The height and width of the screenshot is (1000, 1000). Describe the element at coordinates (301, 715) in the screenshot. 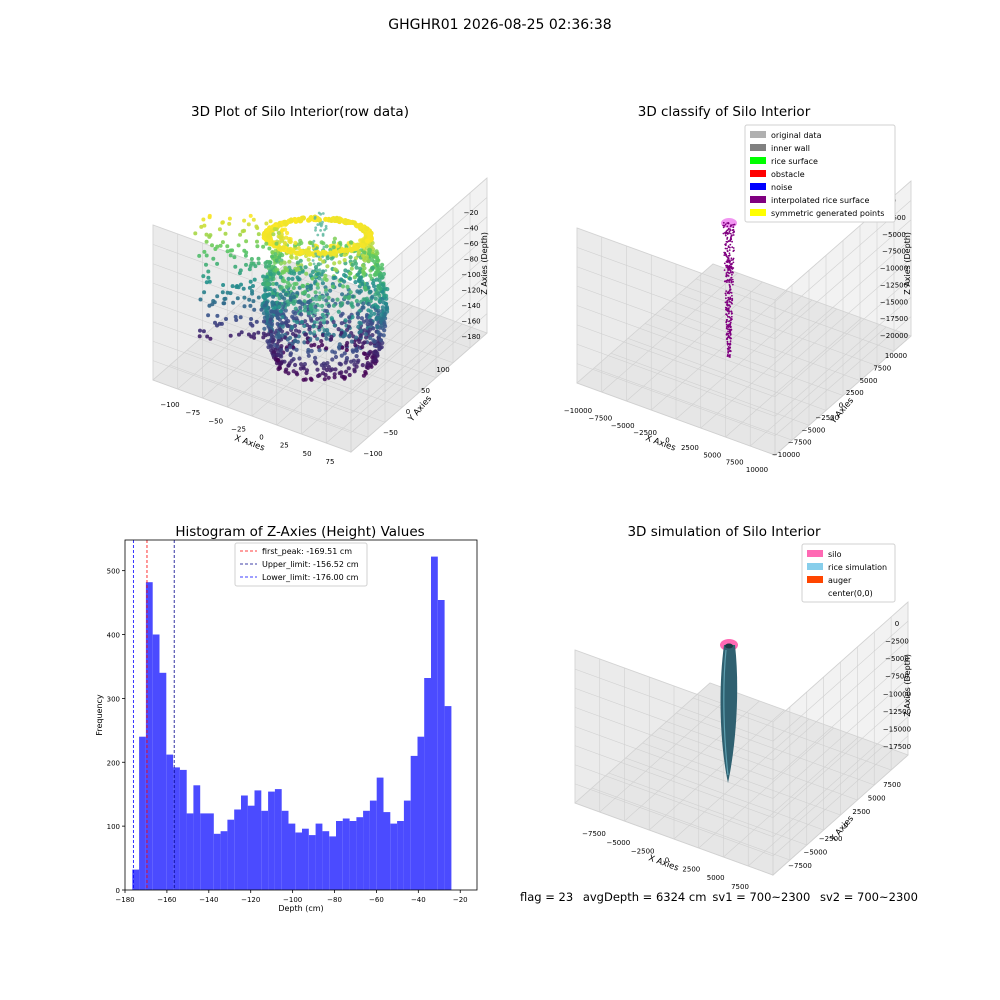

I see `histogram-frame` at that location.